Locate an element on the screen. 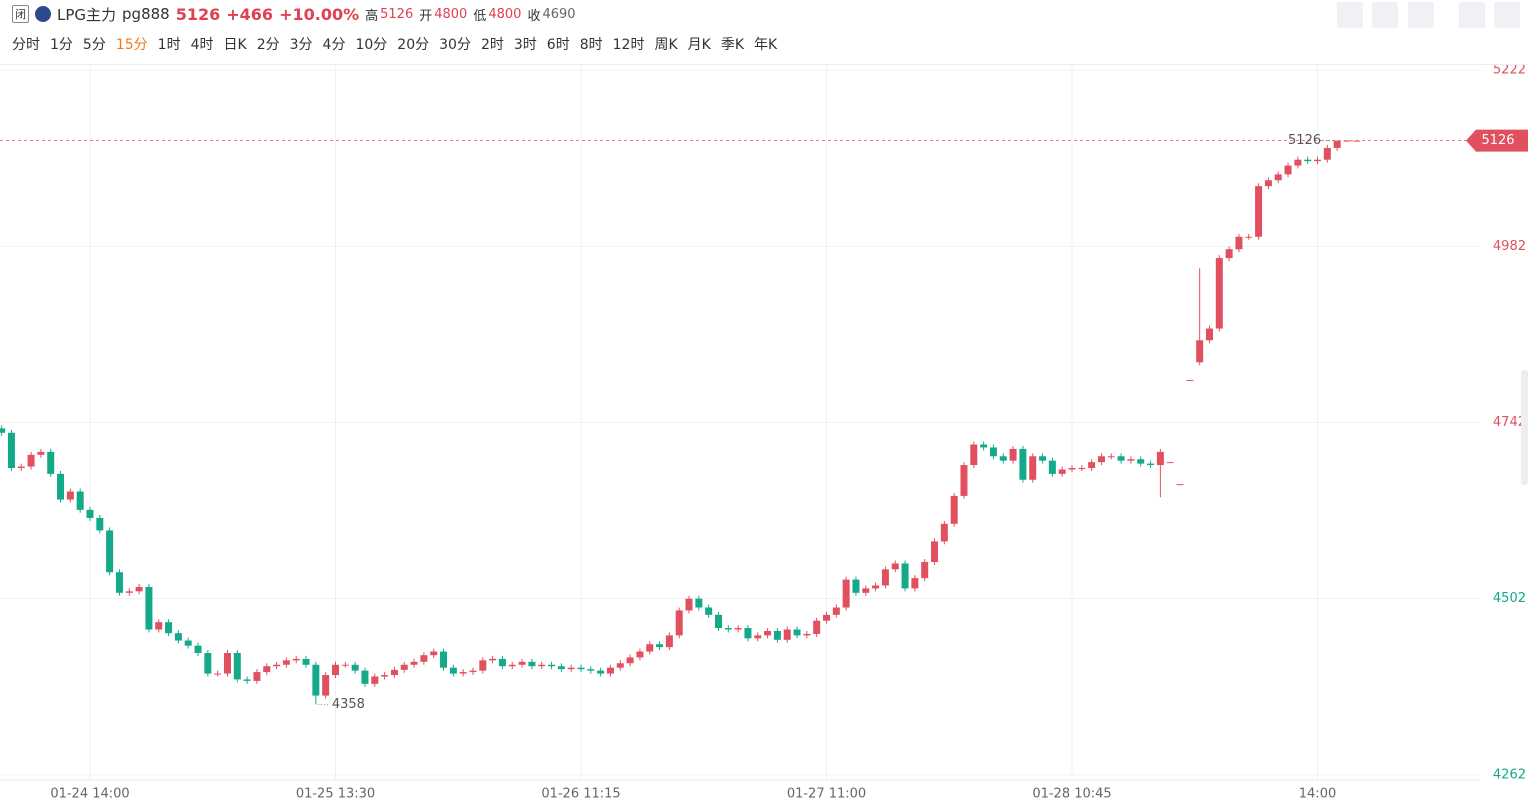 The height and width of the screenshot is (803, 1528). timeframe-button: 2时 is located at coordinates (492, 45).